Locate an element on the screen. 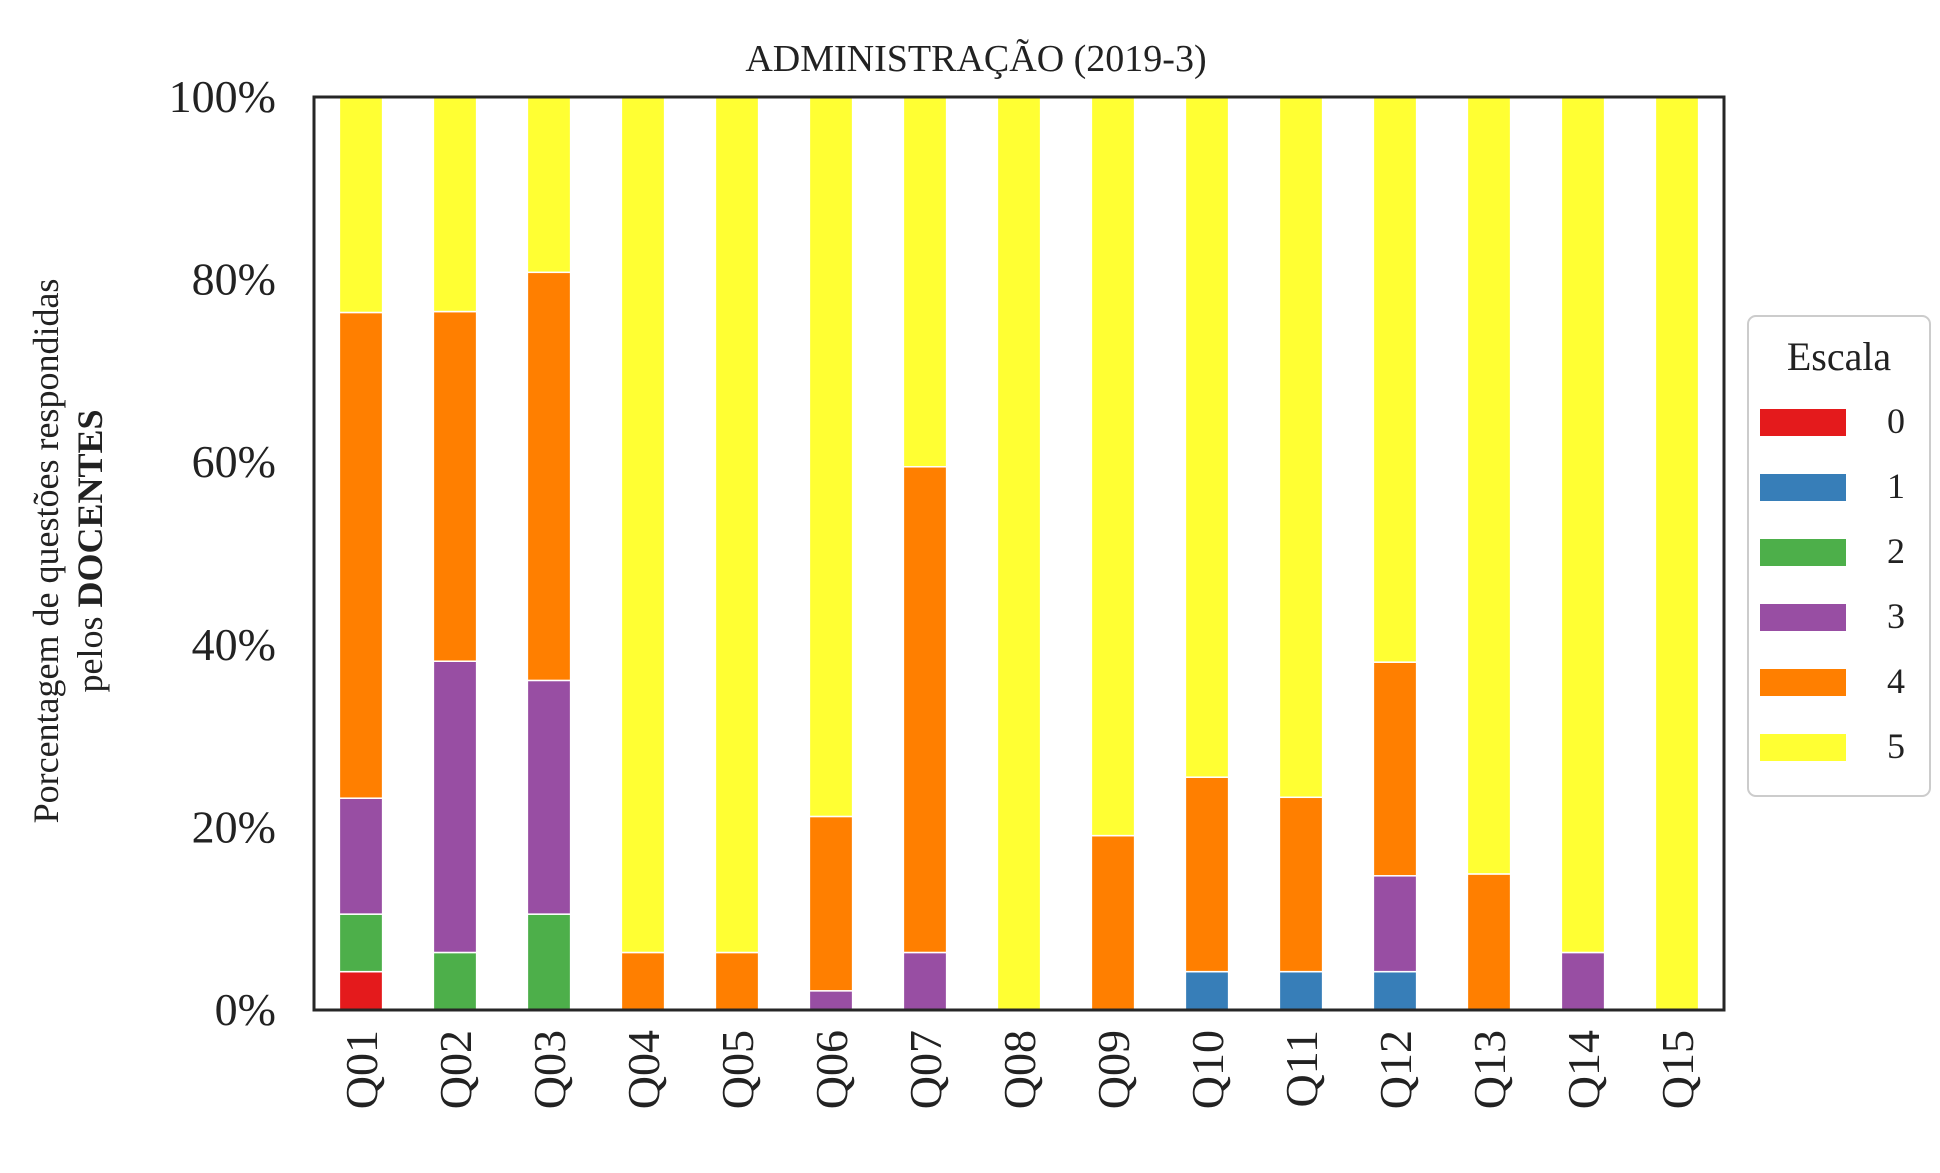  legend-item-4: 4 is located at coordinates (1832, 681).